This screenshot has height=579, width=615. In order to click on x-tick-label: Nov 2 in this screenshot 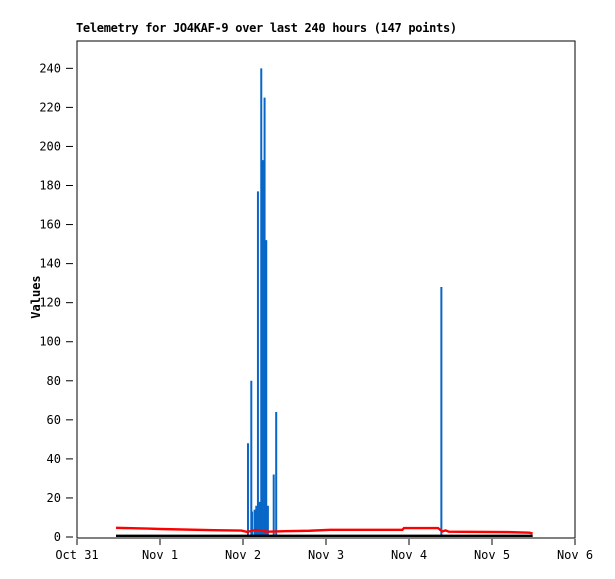, I will do `click(243, 555)`.